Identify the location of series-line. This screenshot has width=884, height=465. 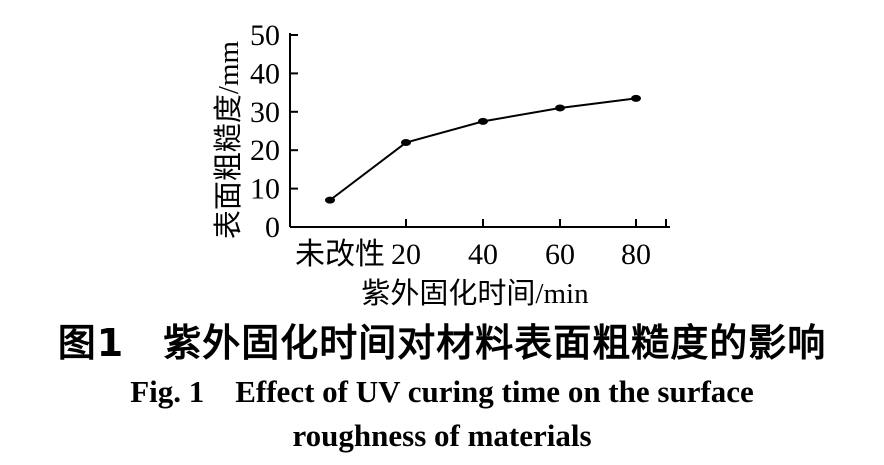
(483, 149).